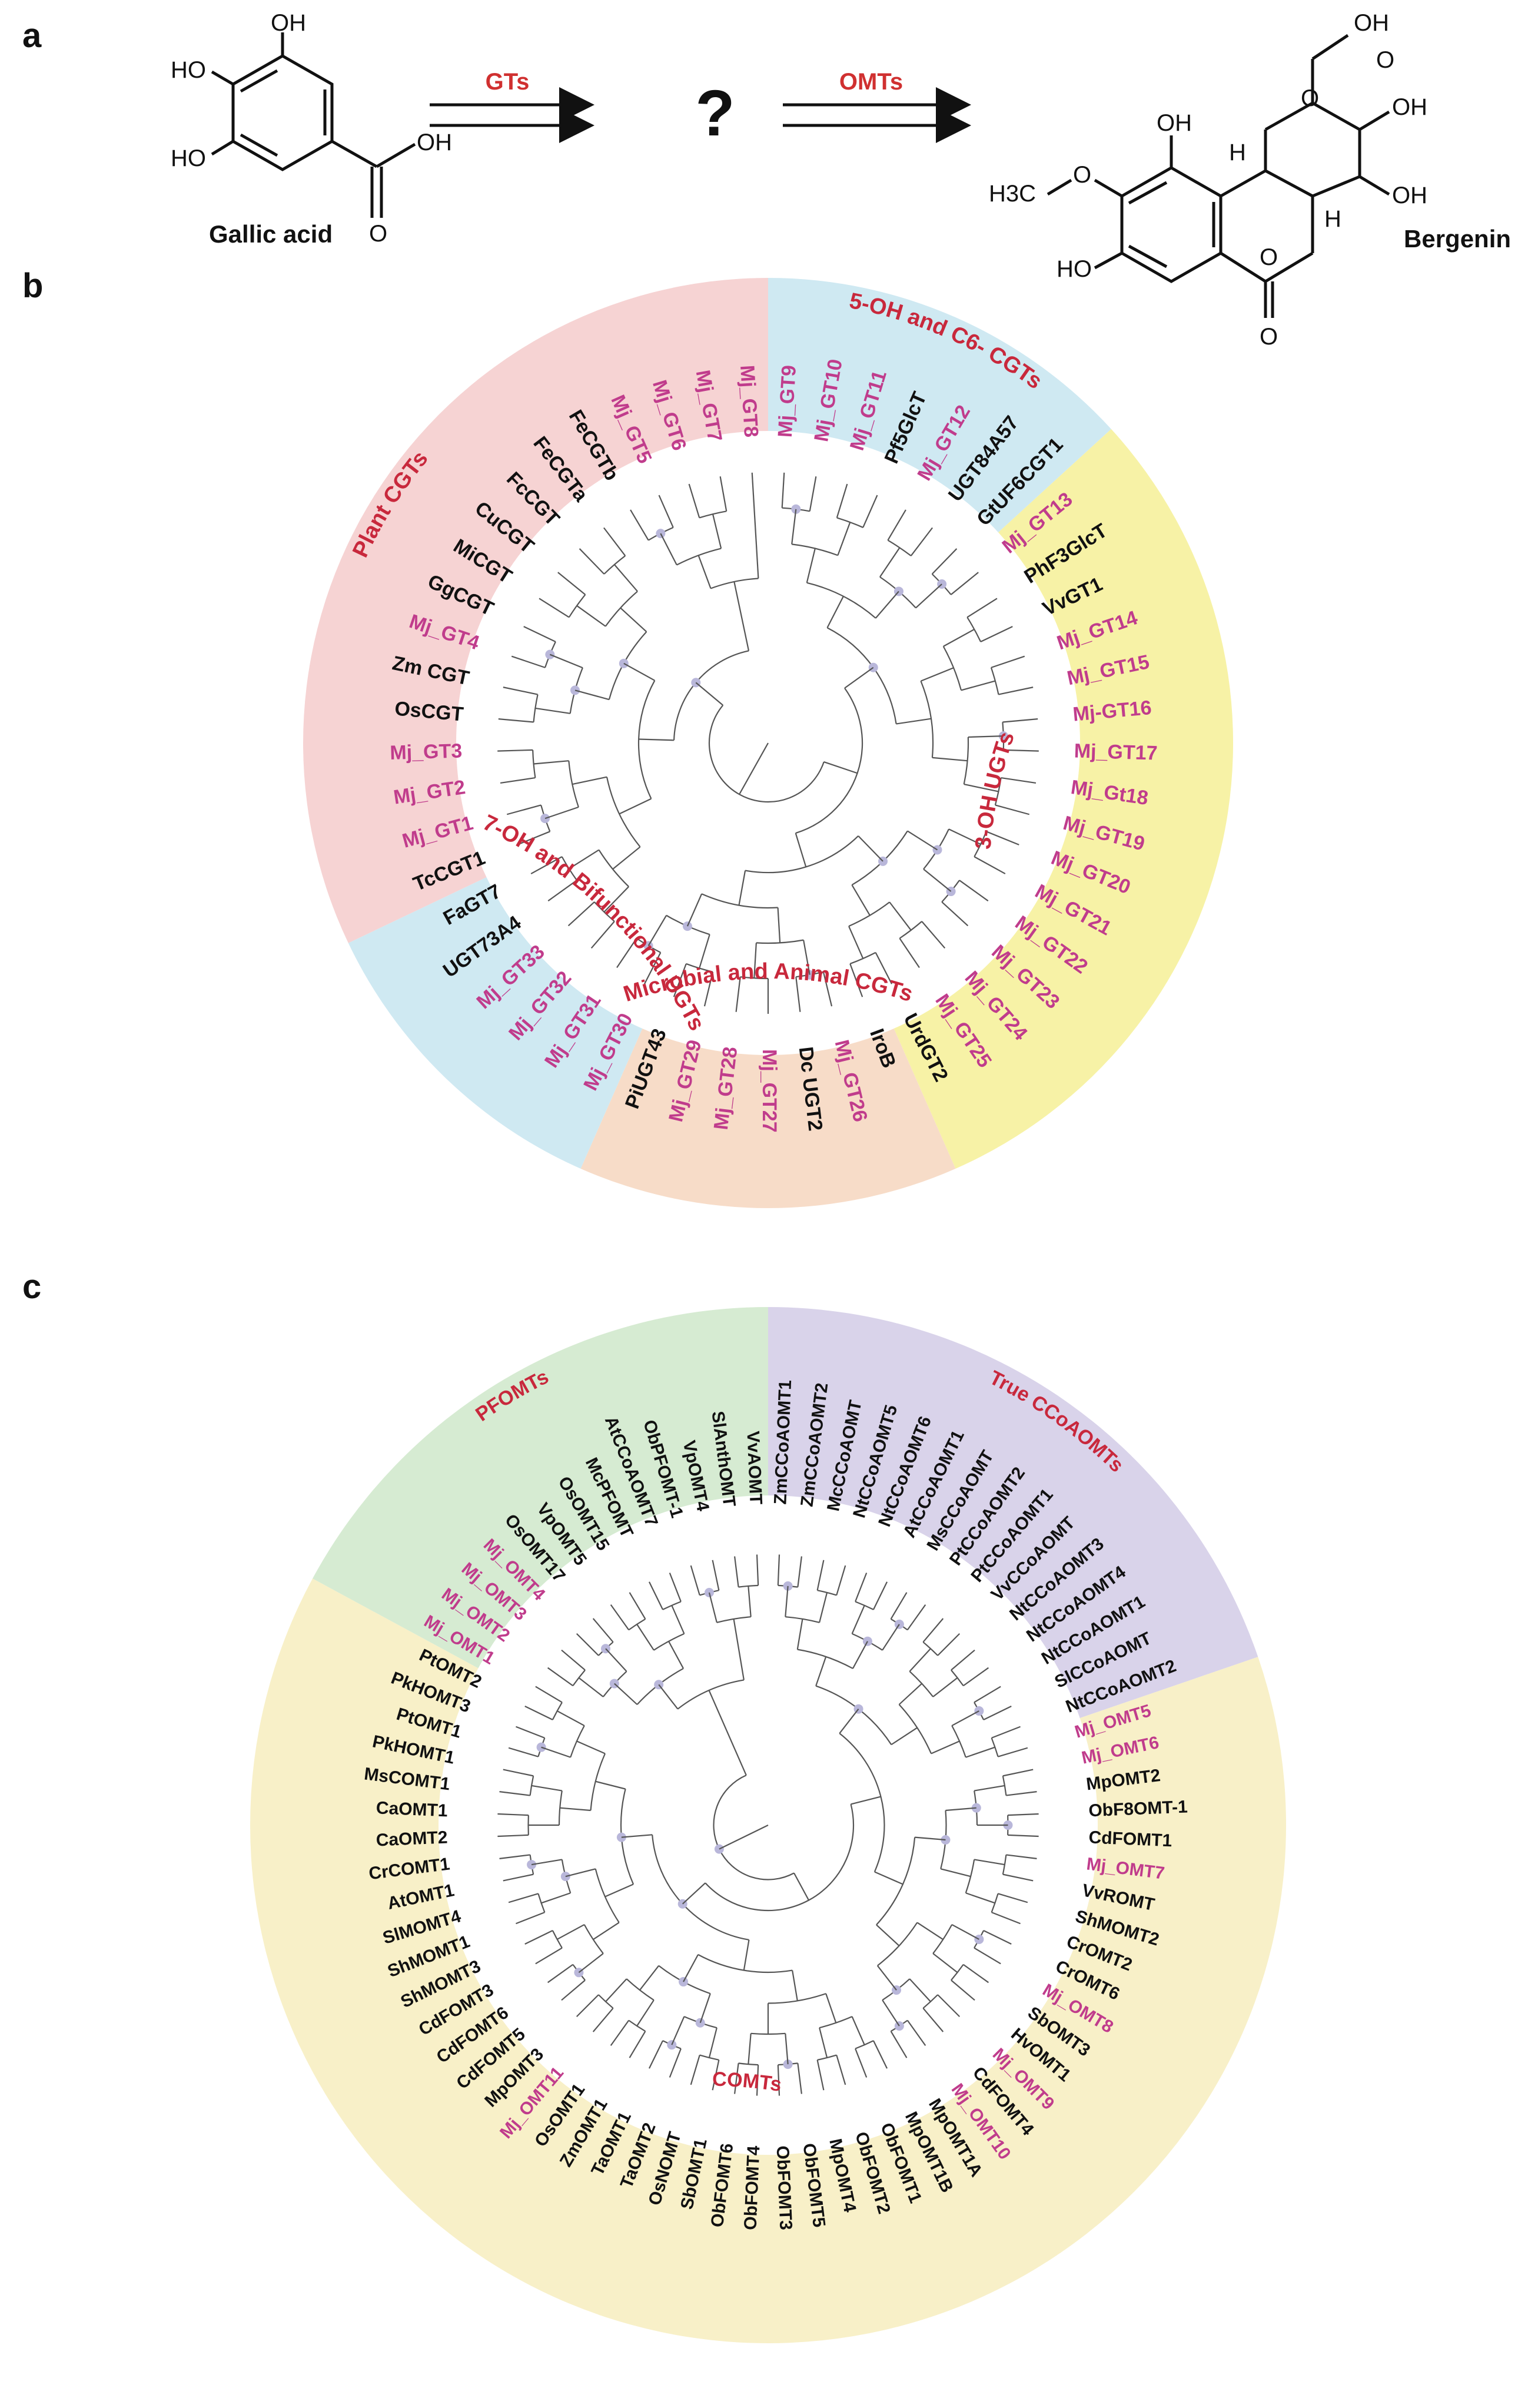 The image size is (1538, 2408). What do you see at coordinates (1218, 176) in the screenshot?
I see `bergenin-structure` at bounding box center [1218, 176].